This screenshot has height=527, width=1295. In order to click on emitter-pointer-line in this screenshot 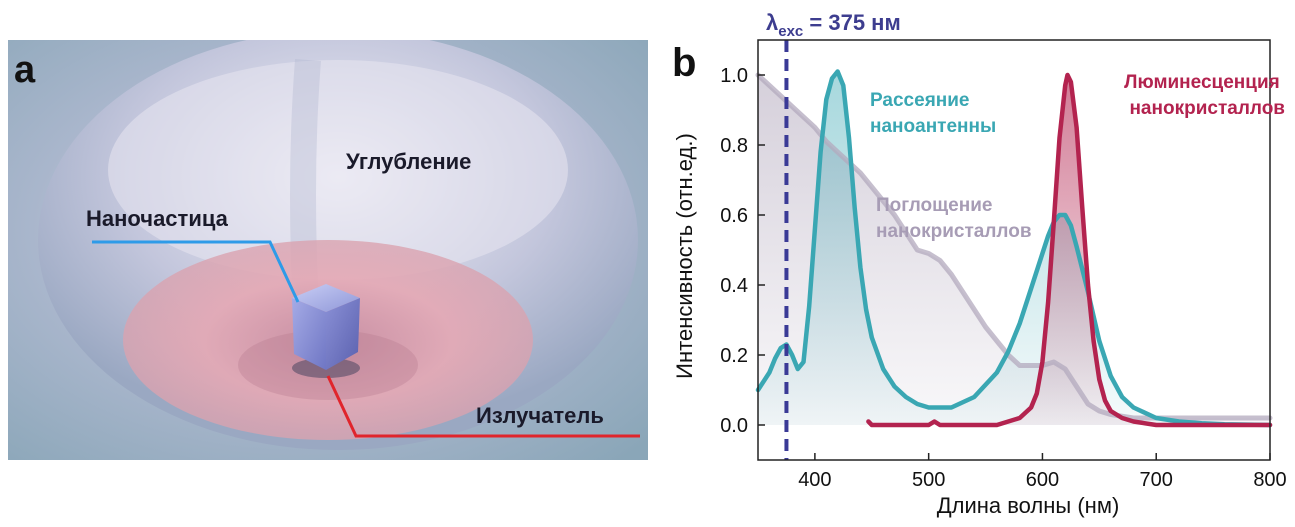, I will do `click(483, 406)`.